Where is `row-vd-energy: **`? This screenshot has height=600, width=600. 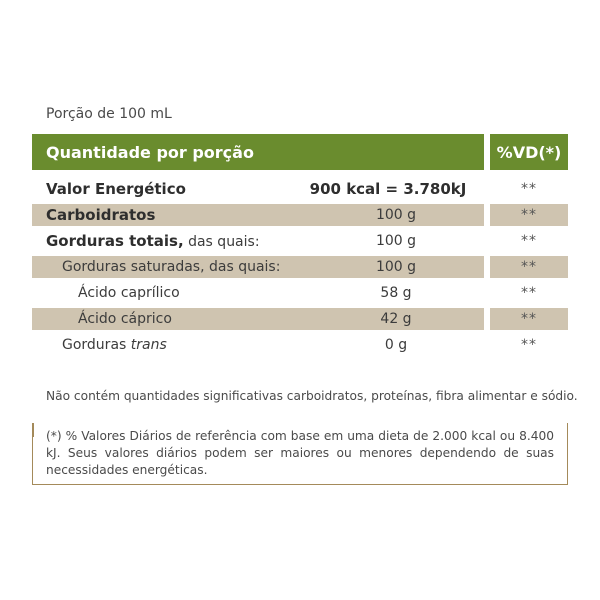
row-vd-energy: ** is located at coordinates (529, 189).